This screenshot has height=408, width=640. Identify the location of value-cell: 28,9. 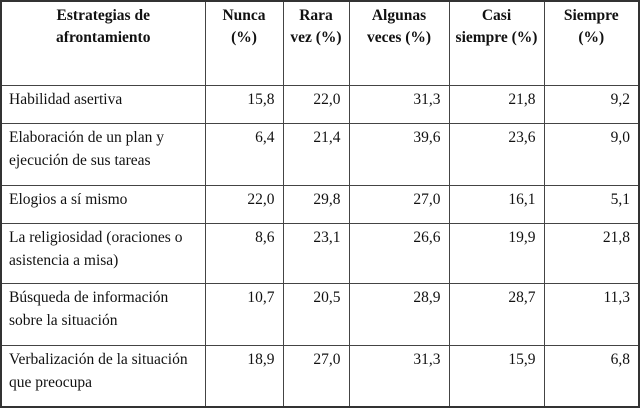
(399, 314).